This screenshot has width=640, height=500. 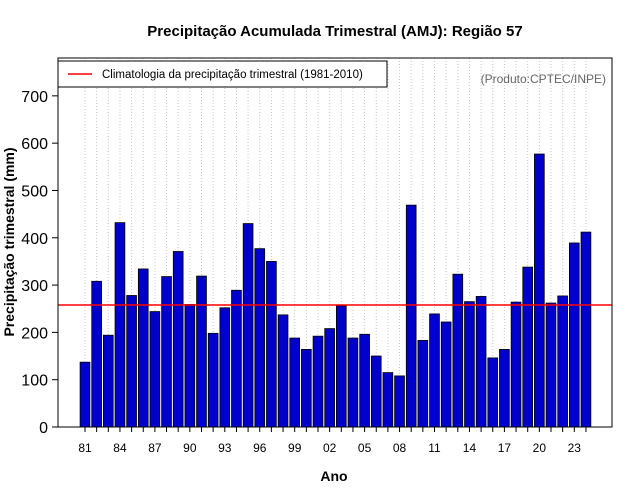 What do you see at coordinates (213, 380) in the screenshot?
I see `bar-1992` at bounding box center [213, 380].